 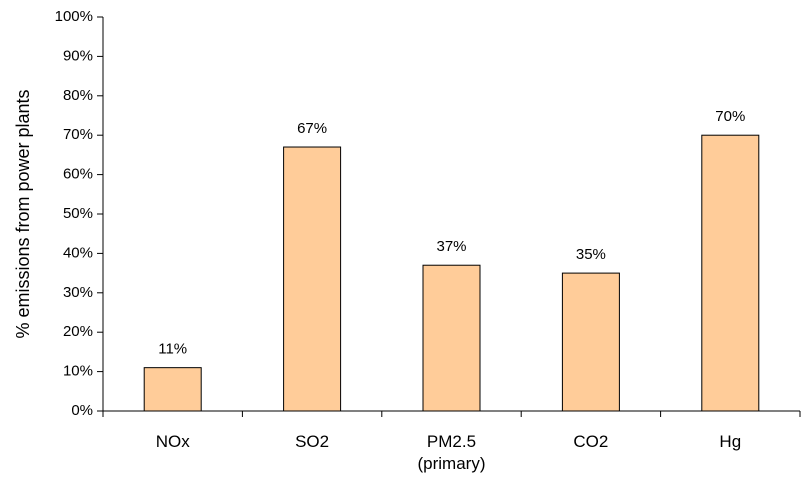 What do you see at coordinates (78, 55) in the screenshot?
I see `y-tick-label: 90%` at bounding box center [78, 55].